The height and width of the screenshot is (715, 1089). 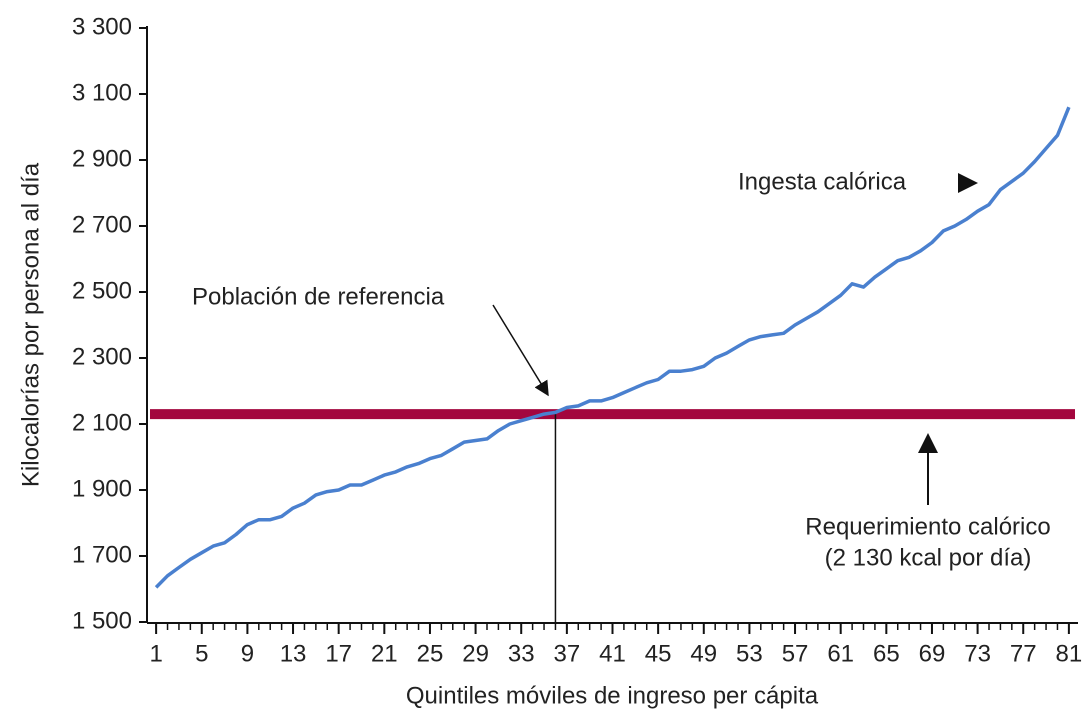 I want to click on annotation-arrow, so click(x=520, y=350).